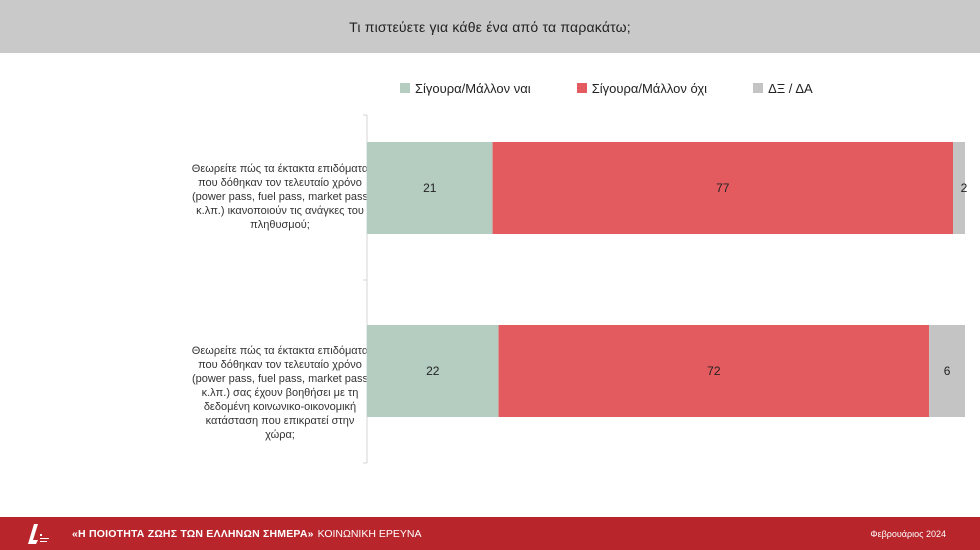  What do you see at coordinates (758, 88) in the screenshot?
I see `legend-swatch-dk` at bounding box center [758, 88].